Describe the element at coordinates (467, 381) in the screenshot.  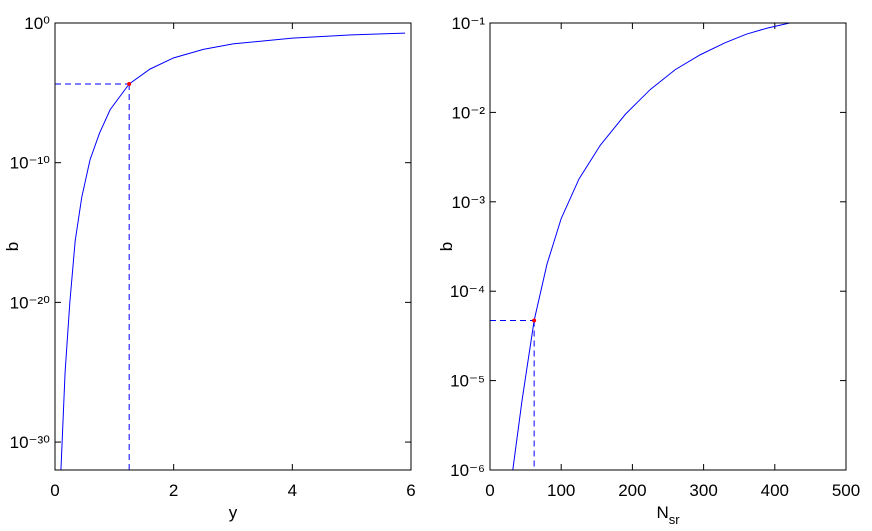
I see `y-tick-label: 10⁻⁵` at that location.